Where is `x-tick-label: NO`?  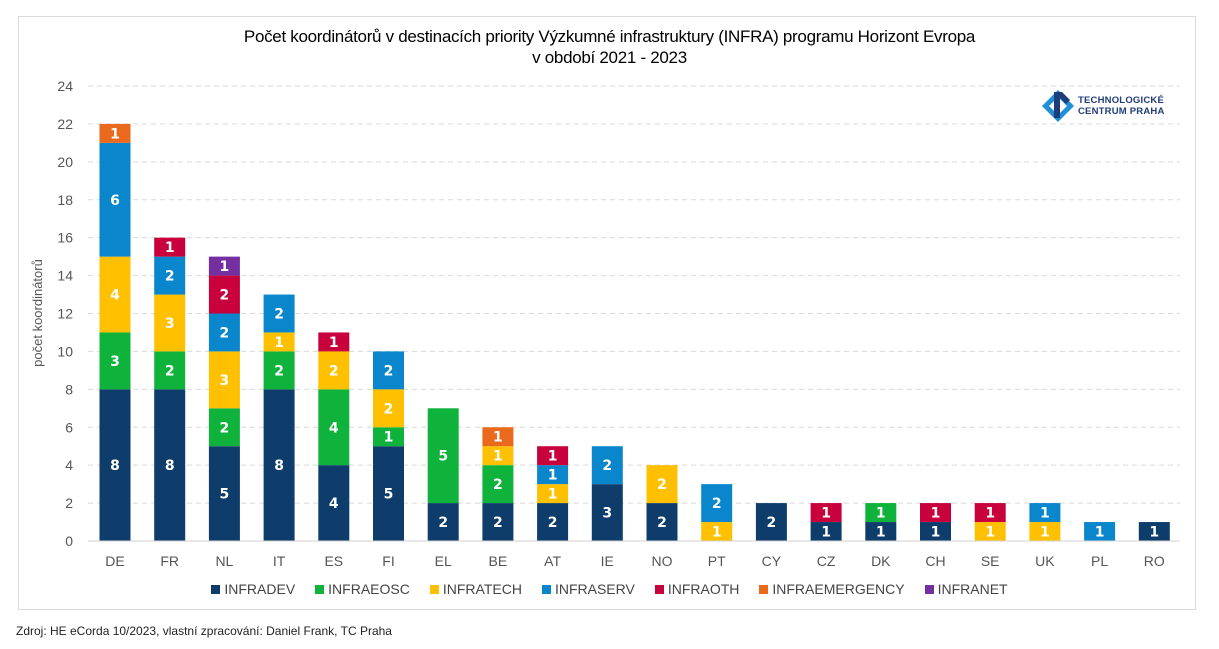 x-tick-label: NO is located at coordinates (662, 561).